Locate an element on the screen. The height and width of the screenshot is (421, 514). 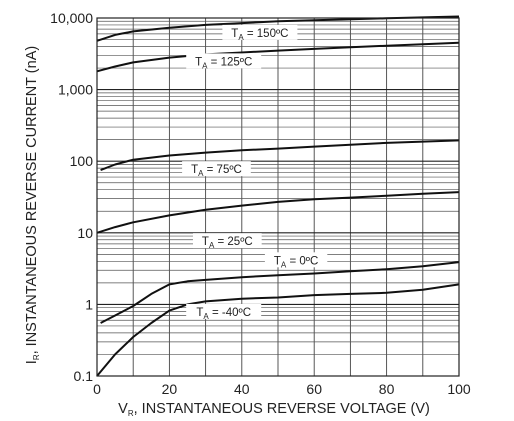
y-tick-label: 10,000 is located at coordinates (71, 18).